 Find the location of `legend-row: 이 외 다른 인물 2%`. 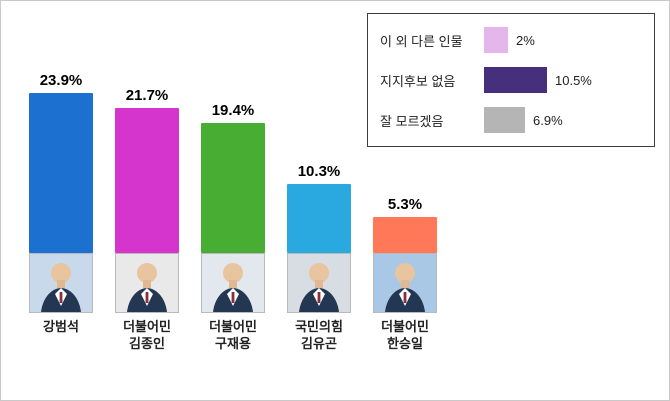

legend-row: 이 외 다른 인물 2% is located at coordinates (511, 40).